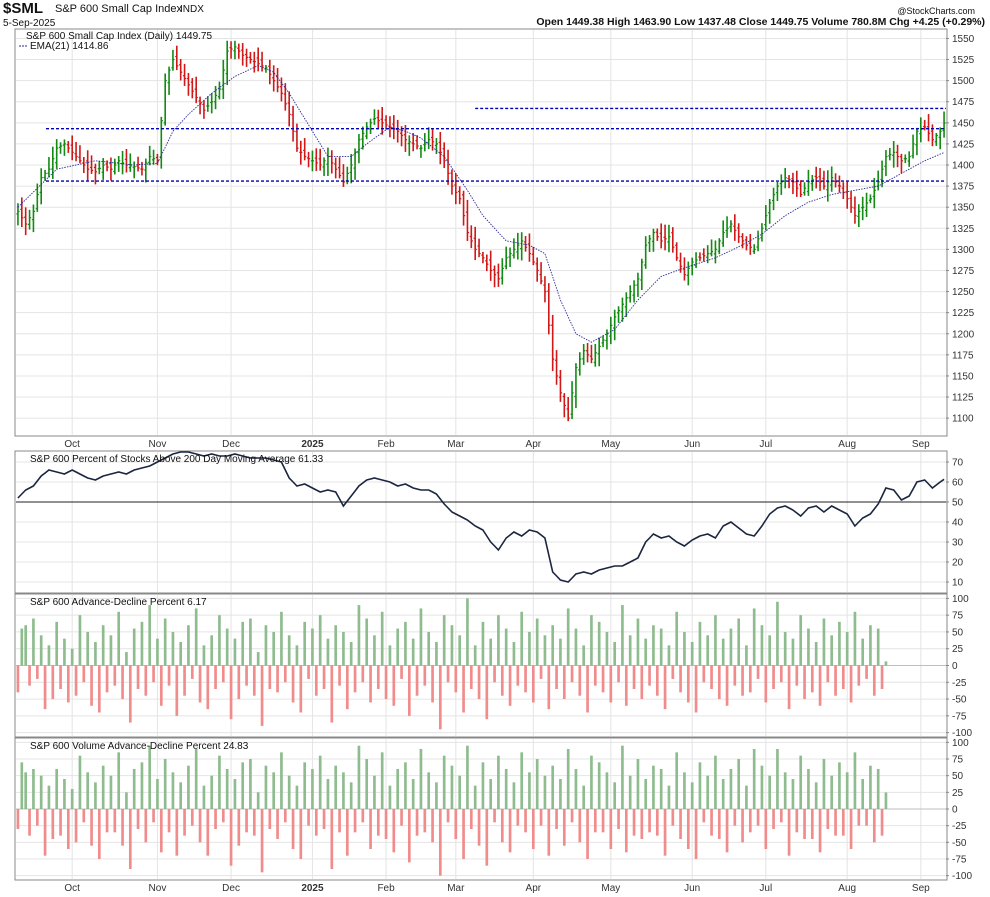 Image resolution: width=990 pixels, height=897 pixels. I want to click on breadth-tick-label: 40, so click(958, 523).